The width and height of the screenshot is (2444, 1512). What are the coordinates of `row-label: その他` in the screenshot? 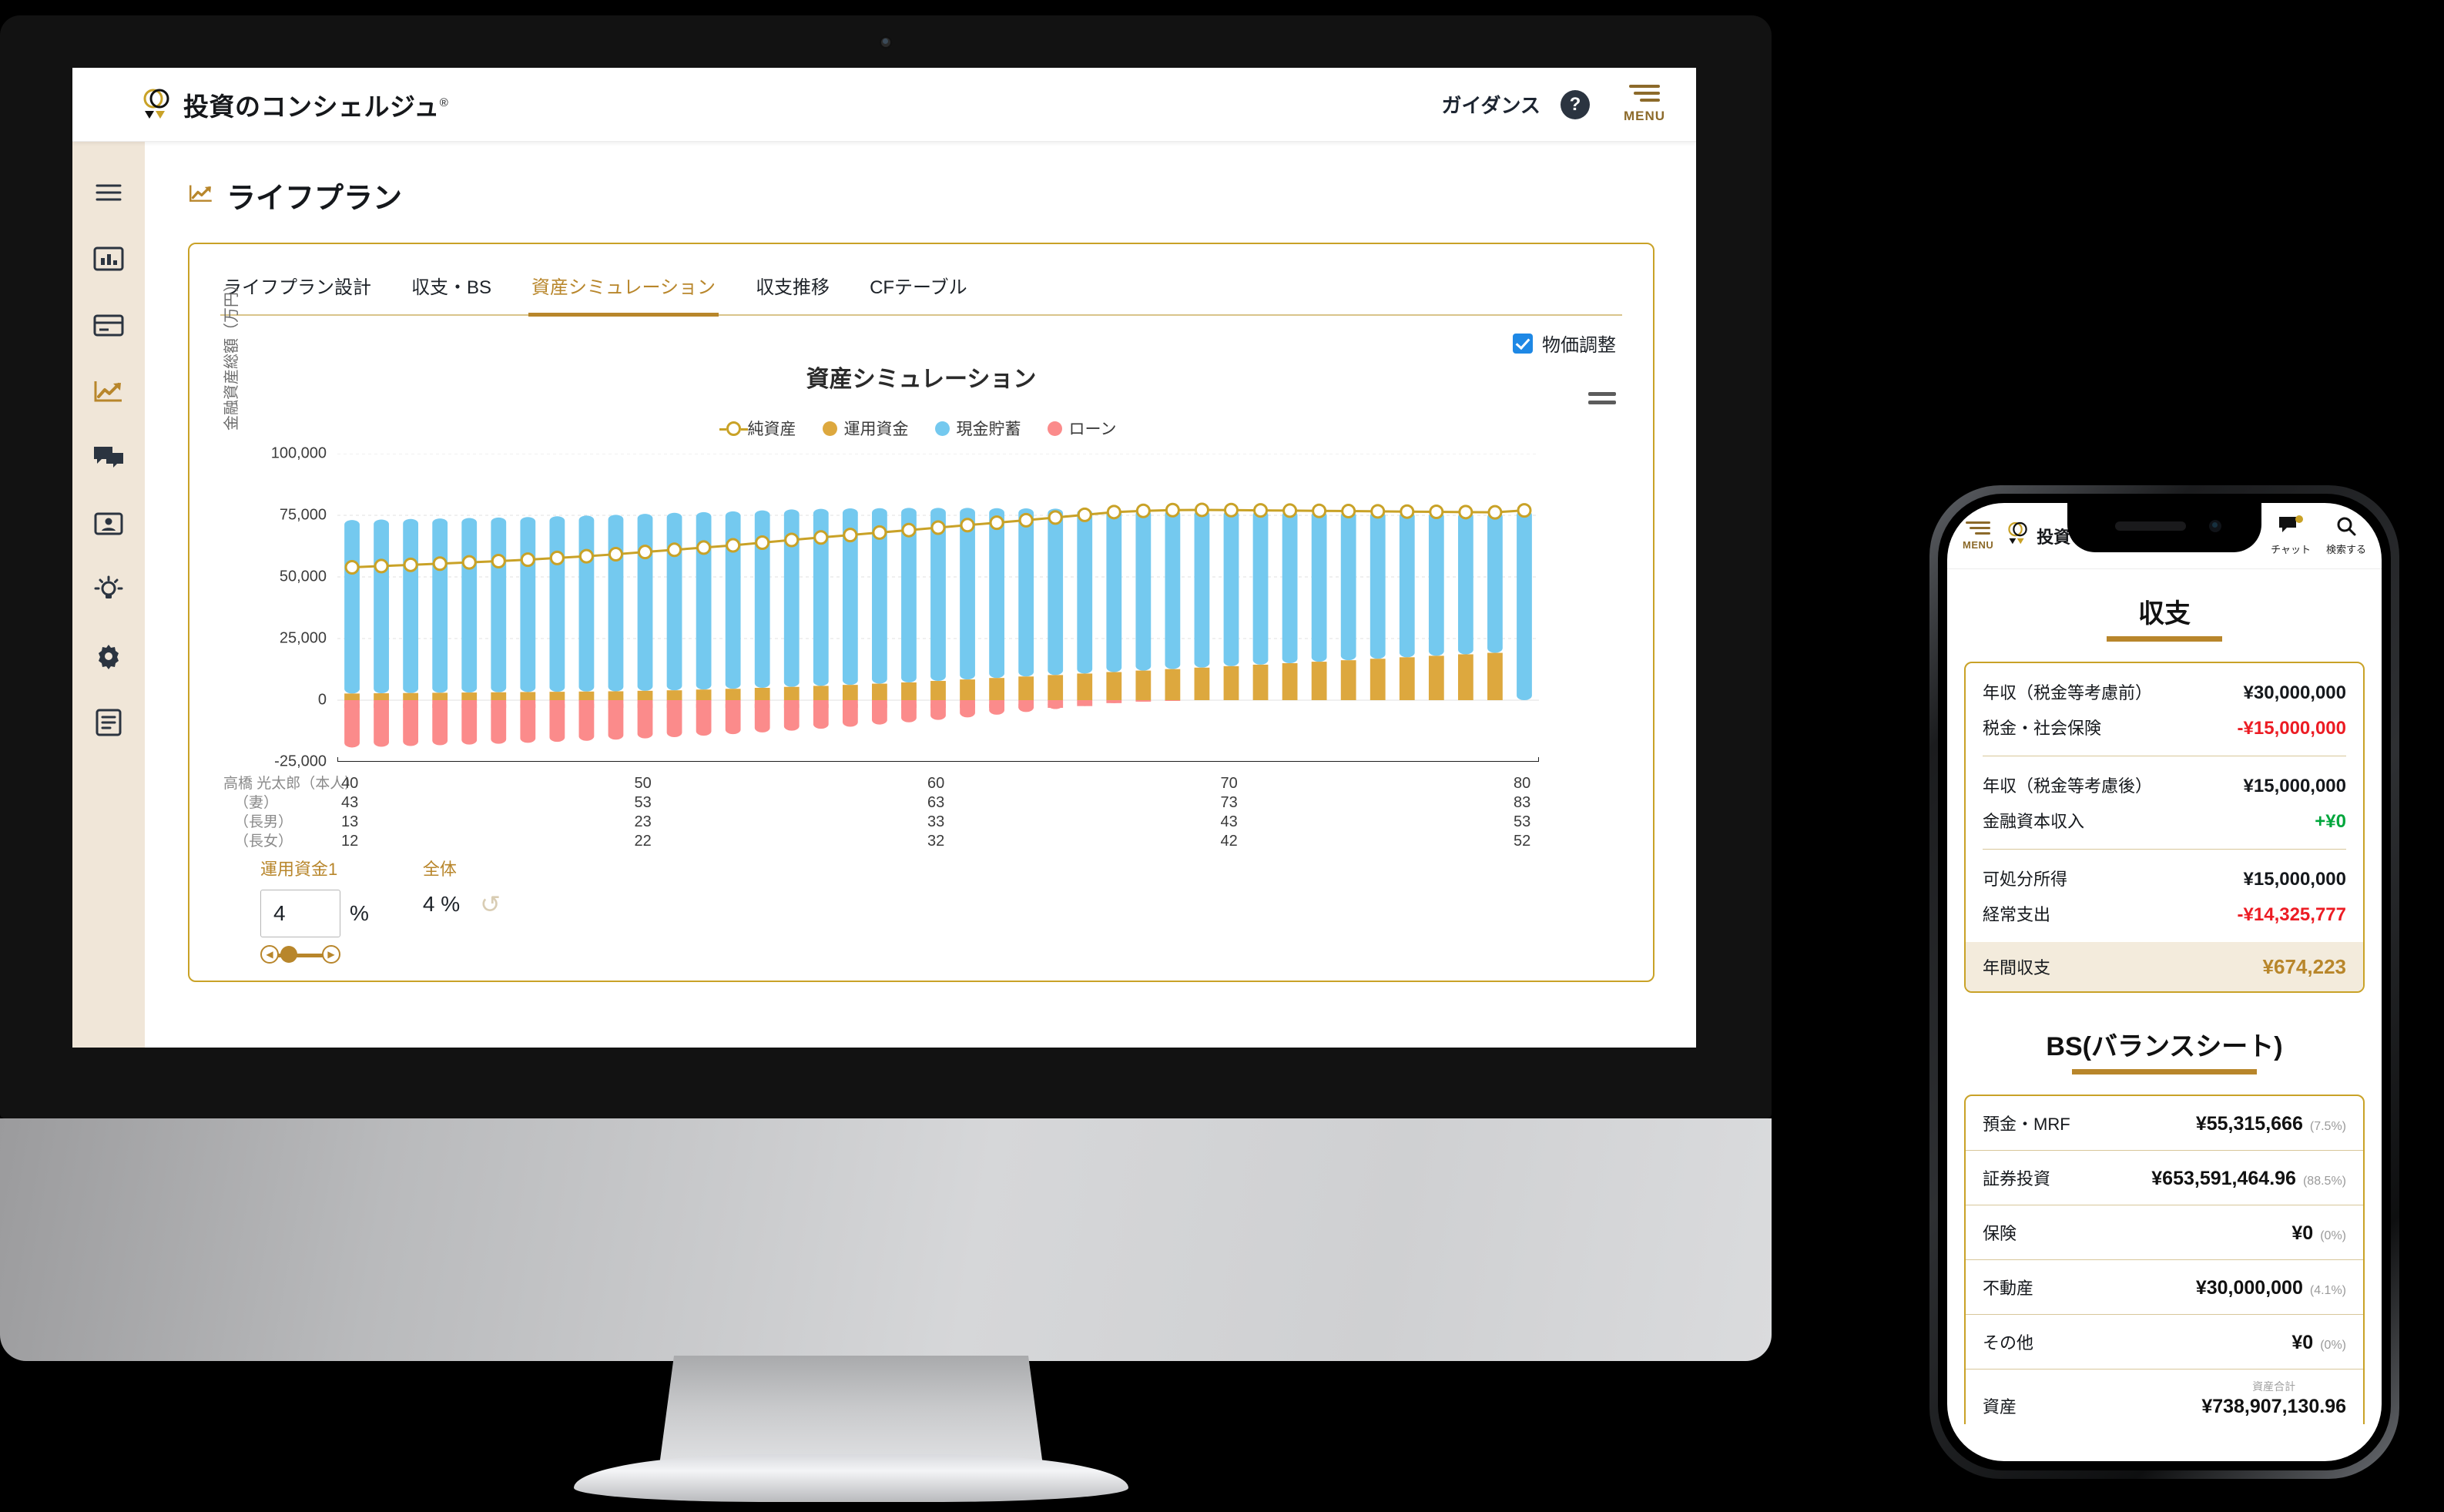 It's located at (2008, 1343).